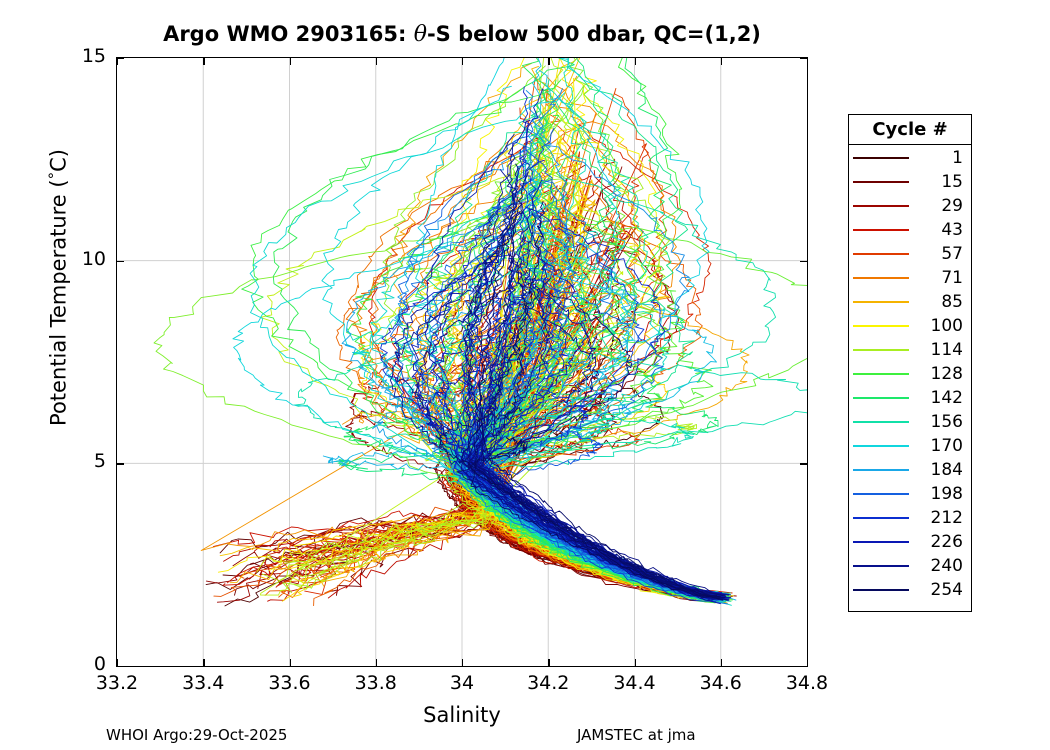  What do you see at coordinates (946, 589) in the screenshot?
I see `legend-item-label: 254` at bounding box center [946, 589].